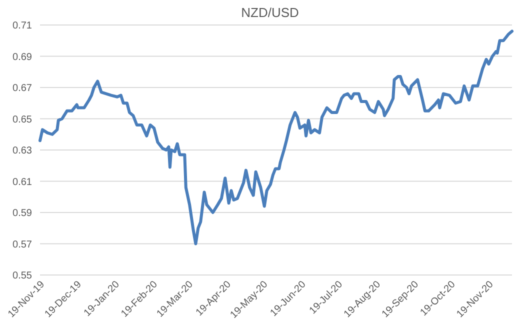 Image resolution: width=520 pixels, height=327 pixels. Describe the element at coordinates (22, 276) in the screenshot. I see `y-tick-label: 0.55` at that location.